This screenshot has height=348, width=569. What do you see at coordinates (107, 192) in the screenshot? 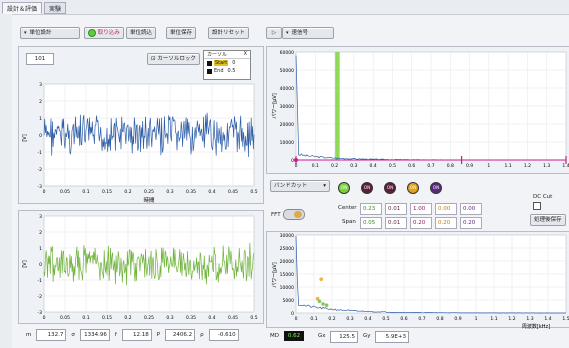
I see `x-tick-label: 0.15` at bounding box center [107, 192].